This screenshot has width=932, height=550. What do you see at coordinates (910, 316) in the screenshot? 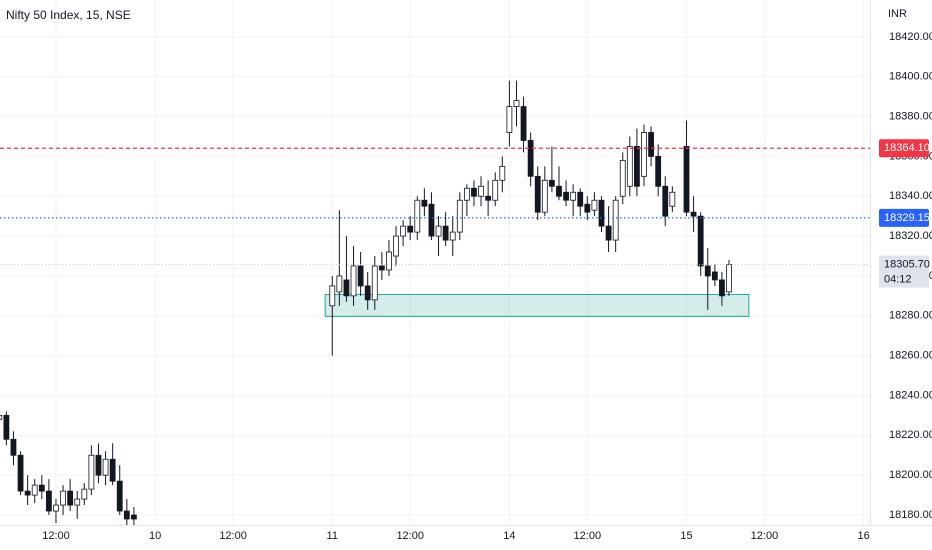
I see `y-tick-label: 18280.00` at bounding box center [910, 316].